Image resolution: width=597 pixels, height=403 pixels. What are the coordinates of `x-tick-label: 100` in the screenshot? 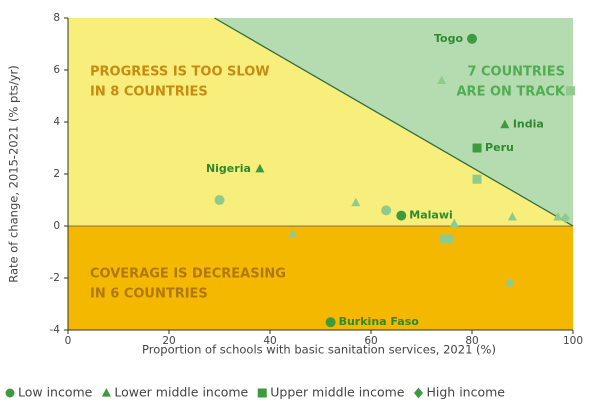 It's located at (573, 341).